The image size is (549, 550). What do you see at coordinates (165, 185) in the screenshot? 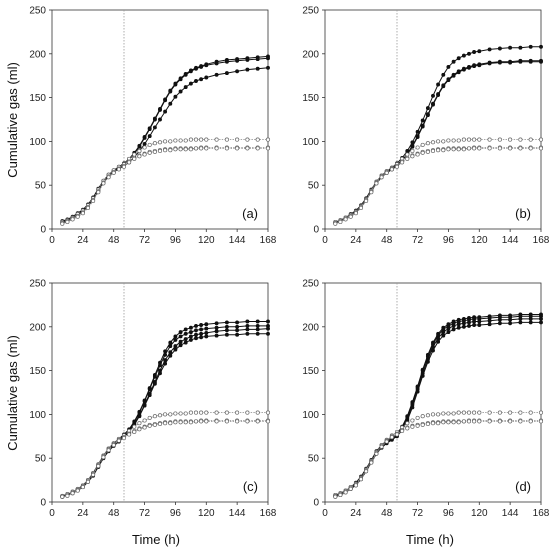
I see `series-line` at bounding box center [165, 185].